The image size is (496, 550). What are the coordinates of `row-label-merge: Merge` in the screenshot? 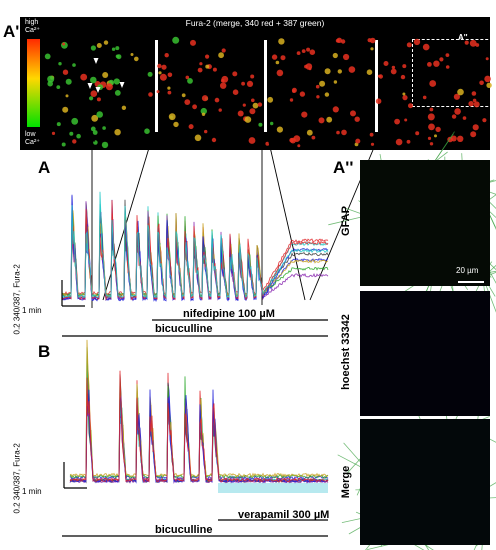 It's located at (346, 482).